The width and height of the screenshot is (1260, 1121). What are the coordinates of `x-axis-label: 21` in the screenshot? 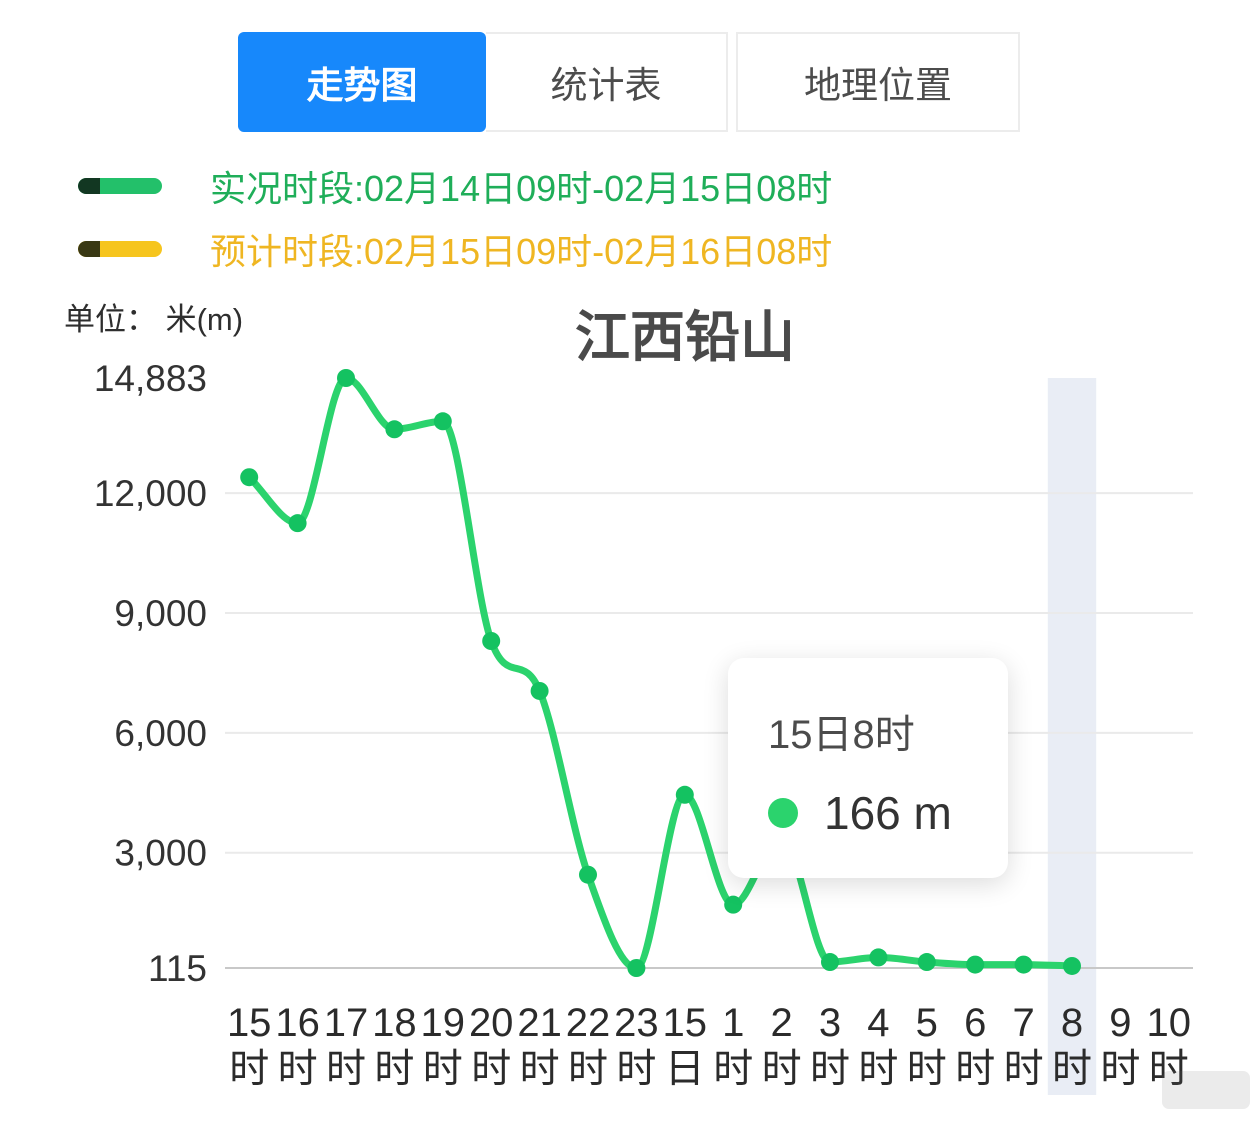 It's located at (539, 1023).